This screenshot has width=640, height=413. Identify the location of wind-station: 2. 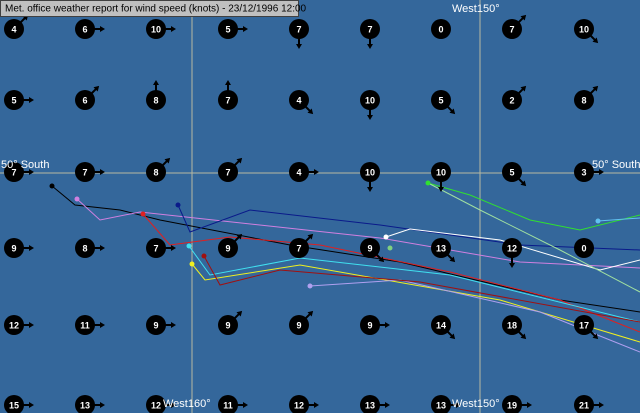
(514, 97).